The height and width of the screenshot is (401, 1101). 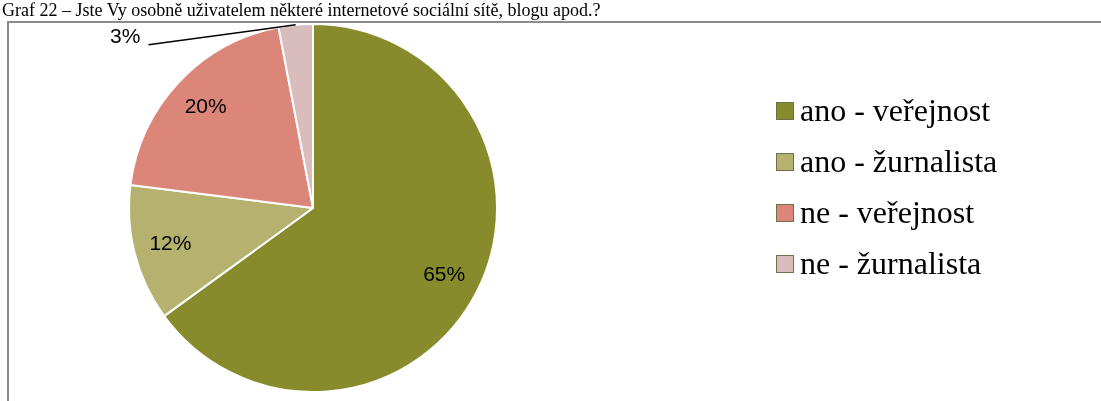 What do you see at coordinates (899, 161) in the screenshot?
I see `legend-label: ano - žurnalista` at bounding box center [899, 161].